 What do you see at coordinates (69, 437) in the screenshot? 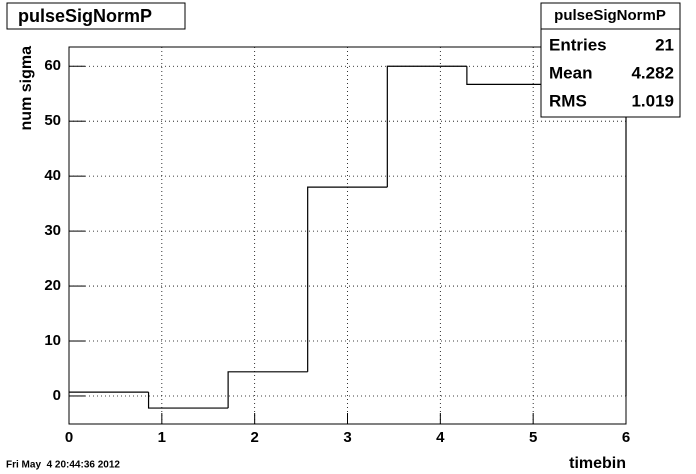
I see `x-tick-label: 0` at bounding box center [69, 437].